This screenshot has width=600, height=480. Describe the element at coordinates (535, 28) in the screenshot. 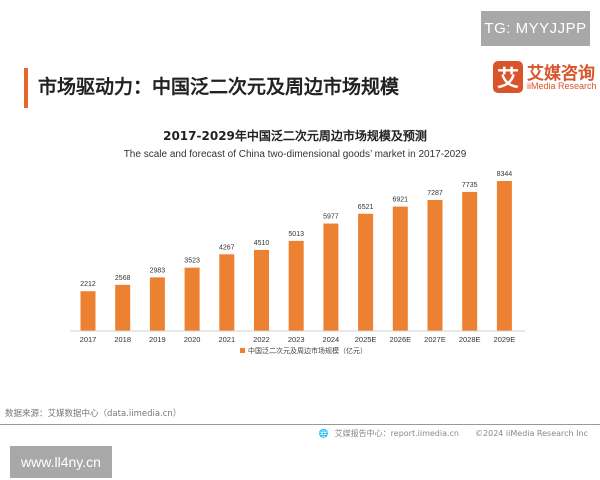

I see `watermark-badge-top: TG: MYYJJPP` at that location.